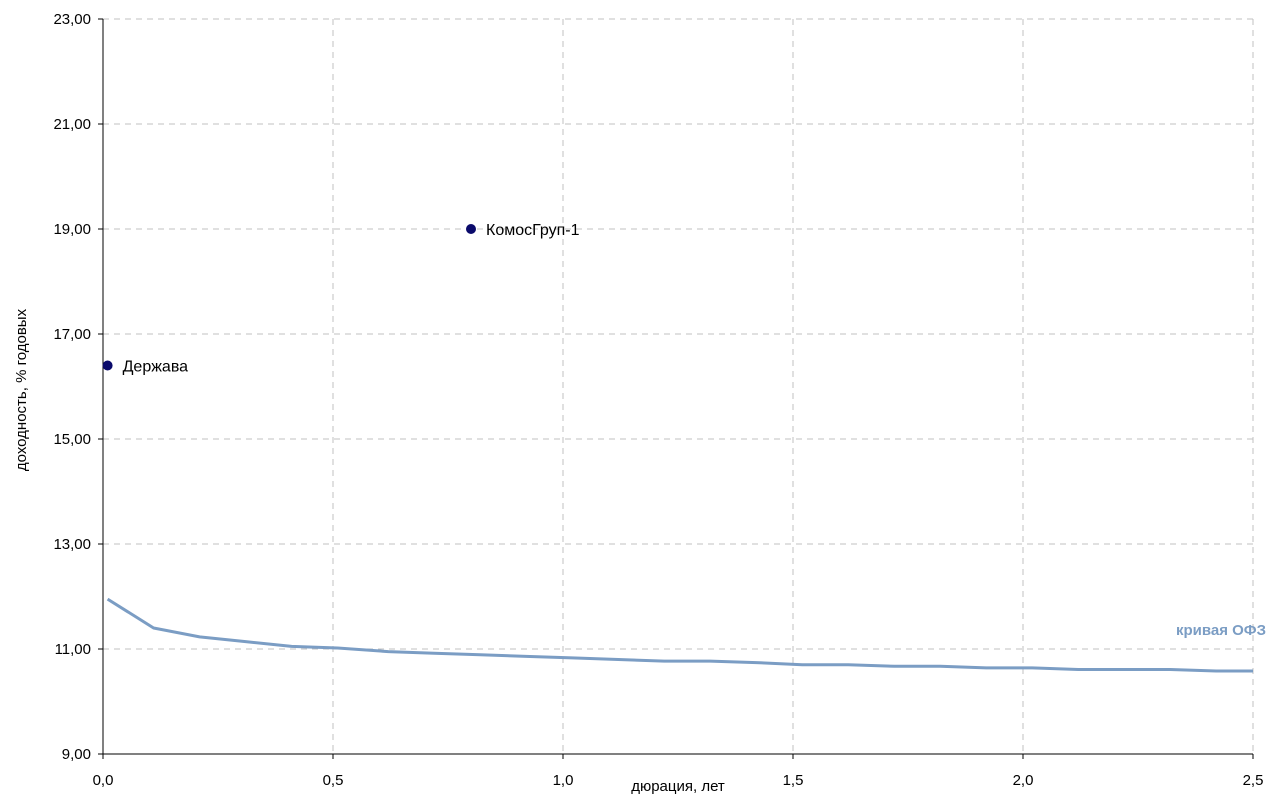 The image size is (1275, 805). What do you see at coordinates (156, 367) in the screenshot?
I see `bond-point-label: Держава` at bounding box center [156, 367].